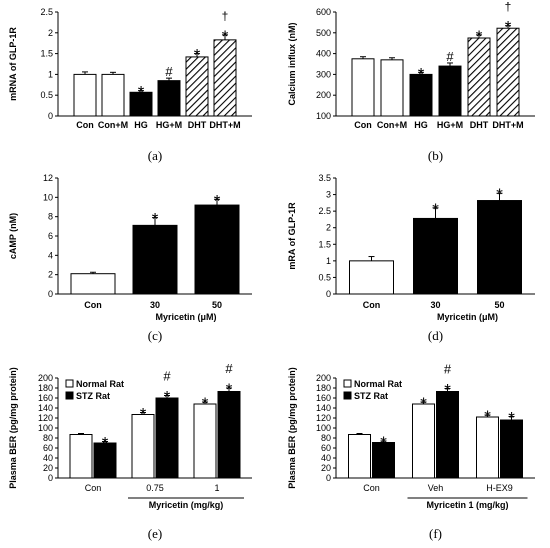 The image size is (550, 548). I want to click on y-tick-label: 12, so click(48, 178).